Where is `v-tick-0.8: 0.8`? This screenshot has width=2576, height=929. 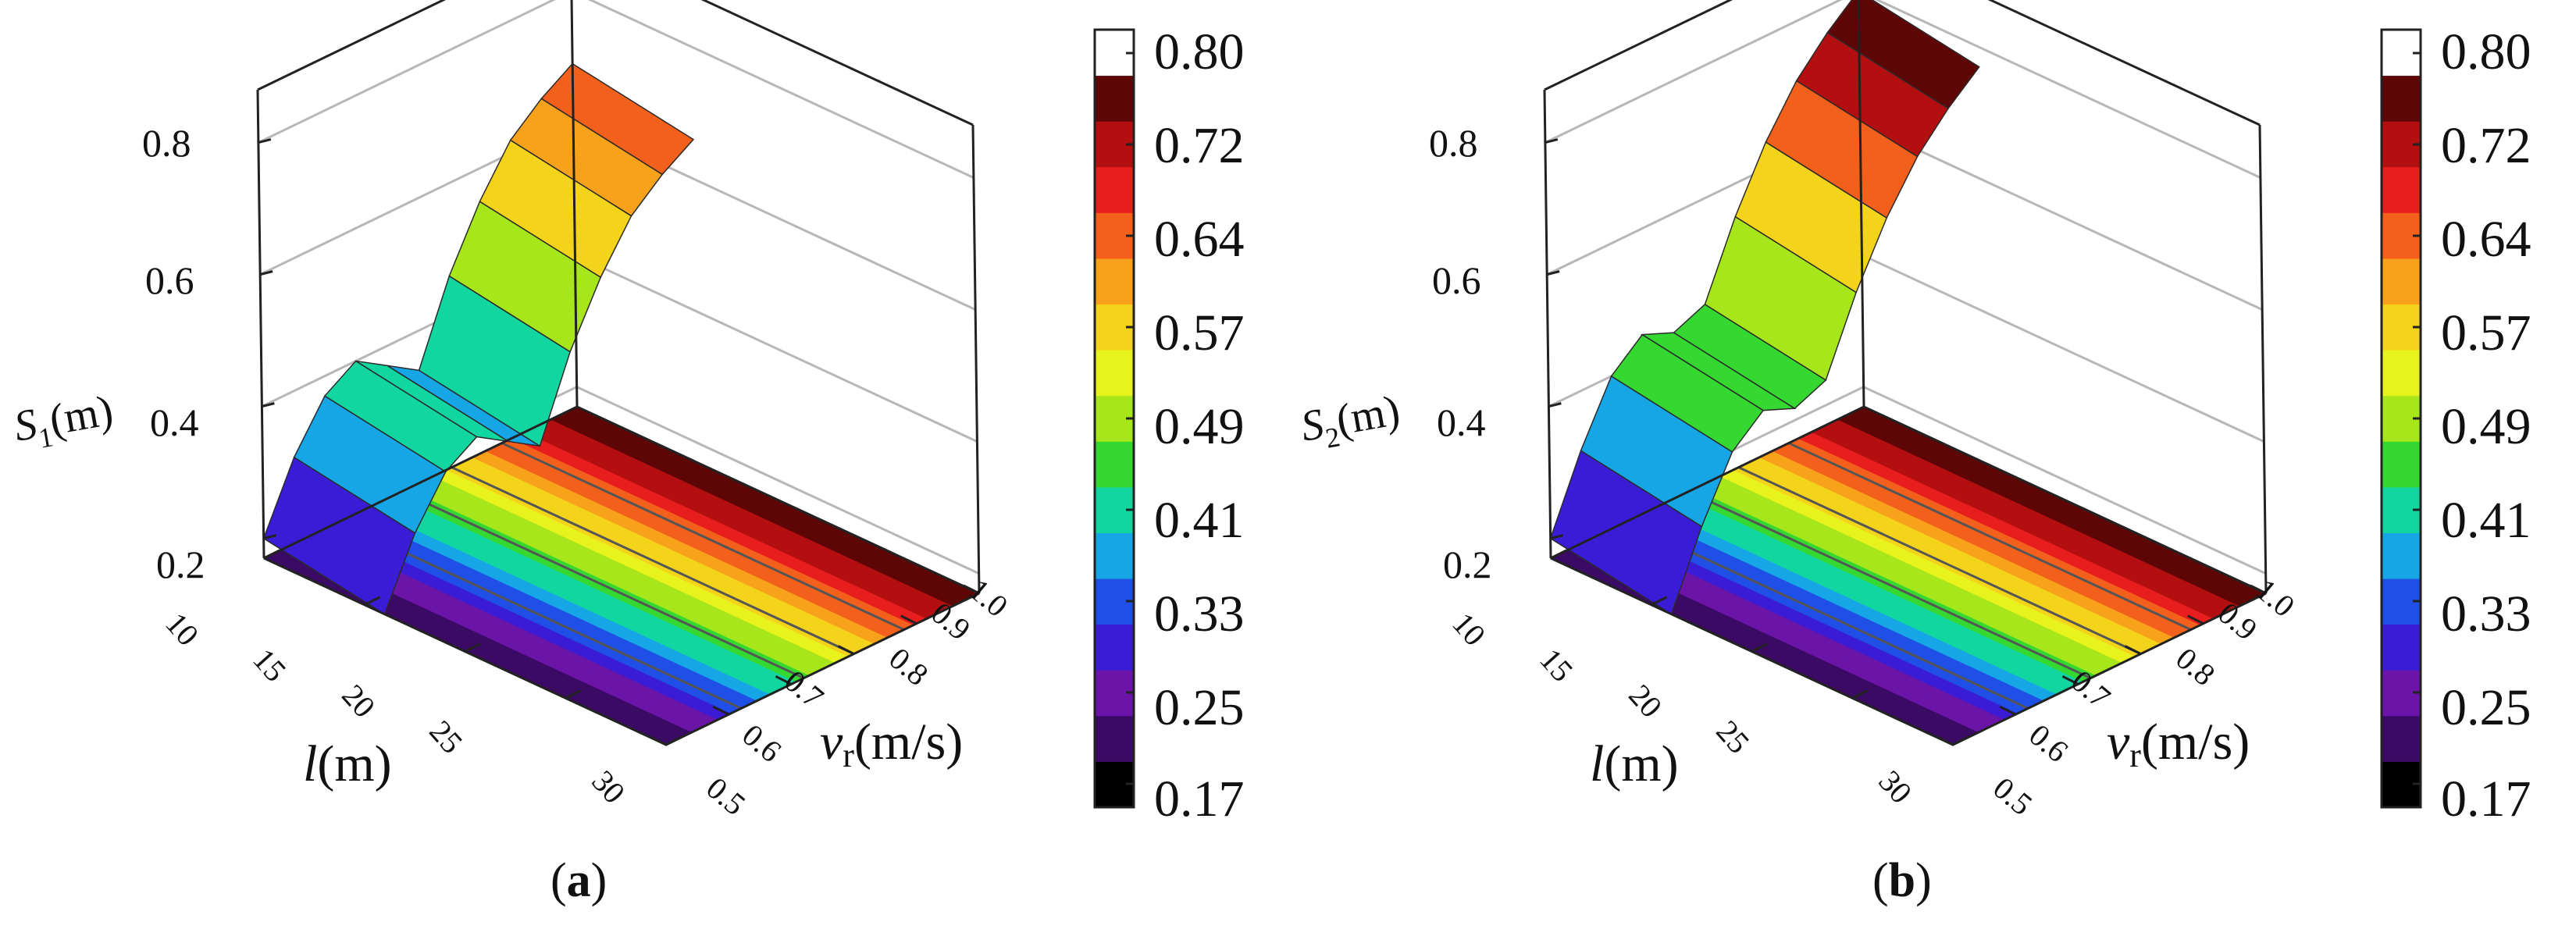 v-tick-0.8: 0.8 is located at coordinates (908, 666).